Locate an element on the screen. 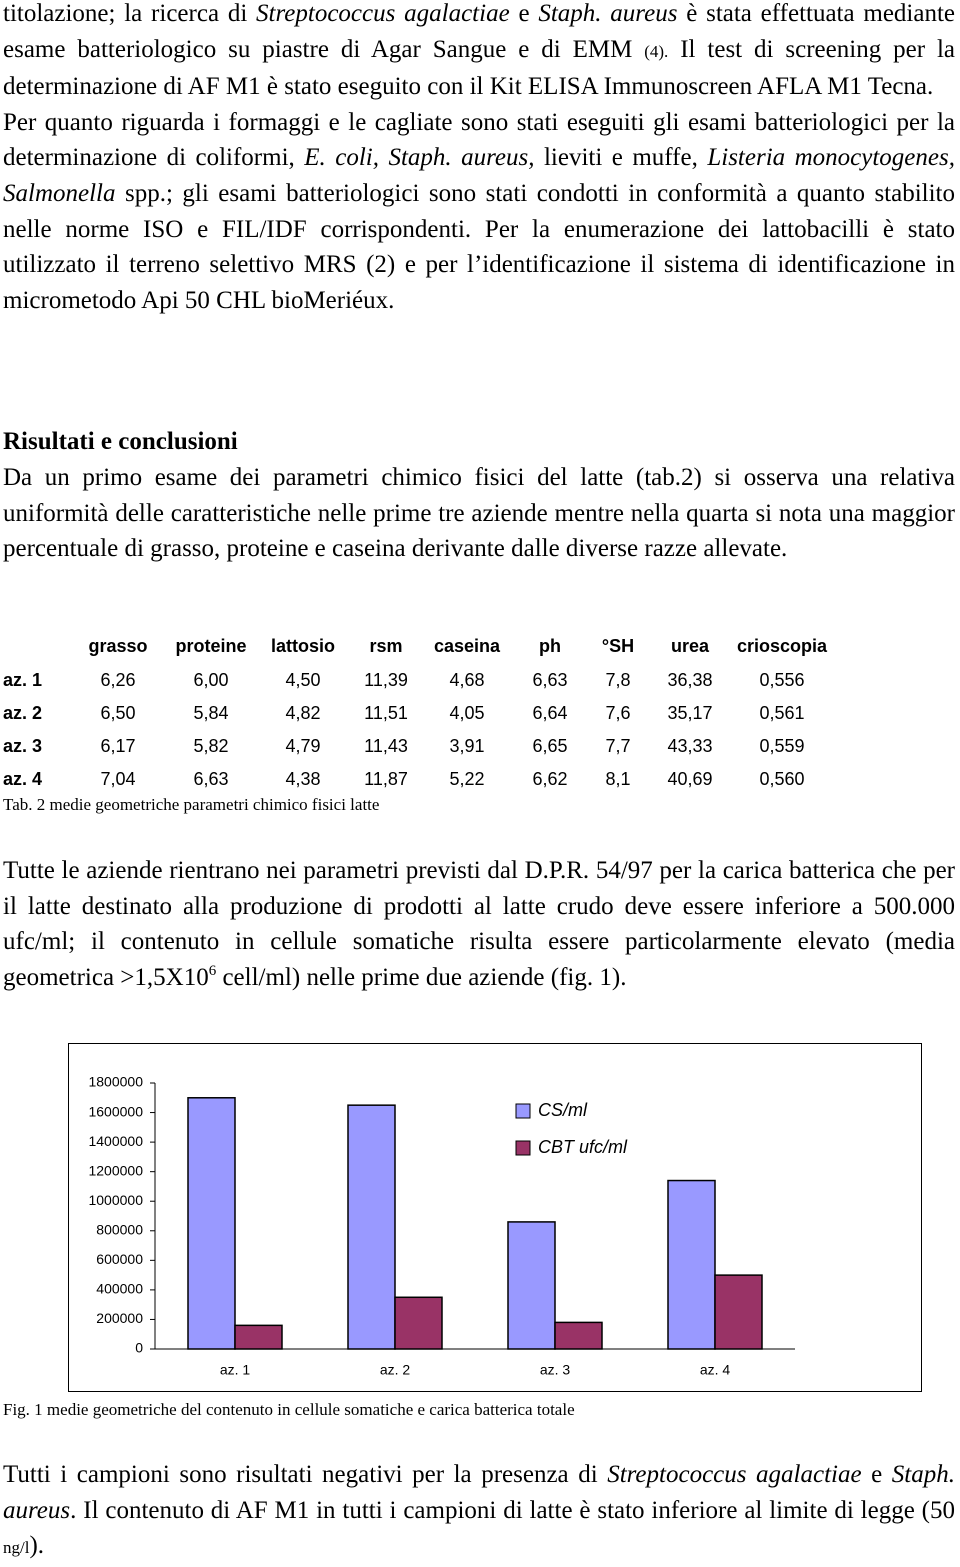 This screenshot has width=960, height=1567. table-cell: 5,22 is located at coordinates (467, 779).